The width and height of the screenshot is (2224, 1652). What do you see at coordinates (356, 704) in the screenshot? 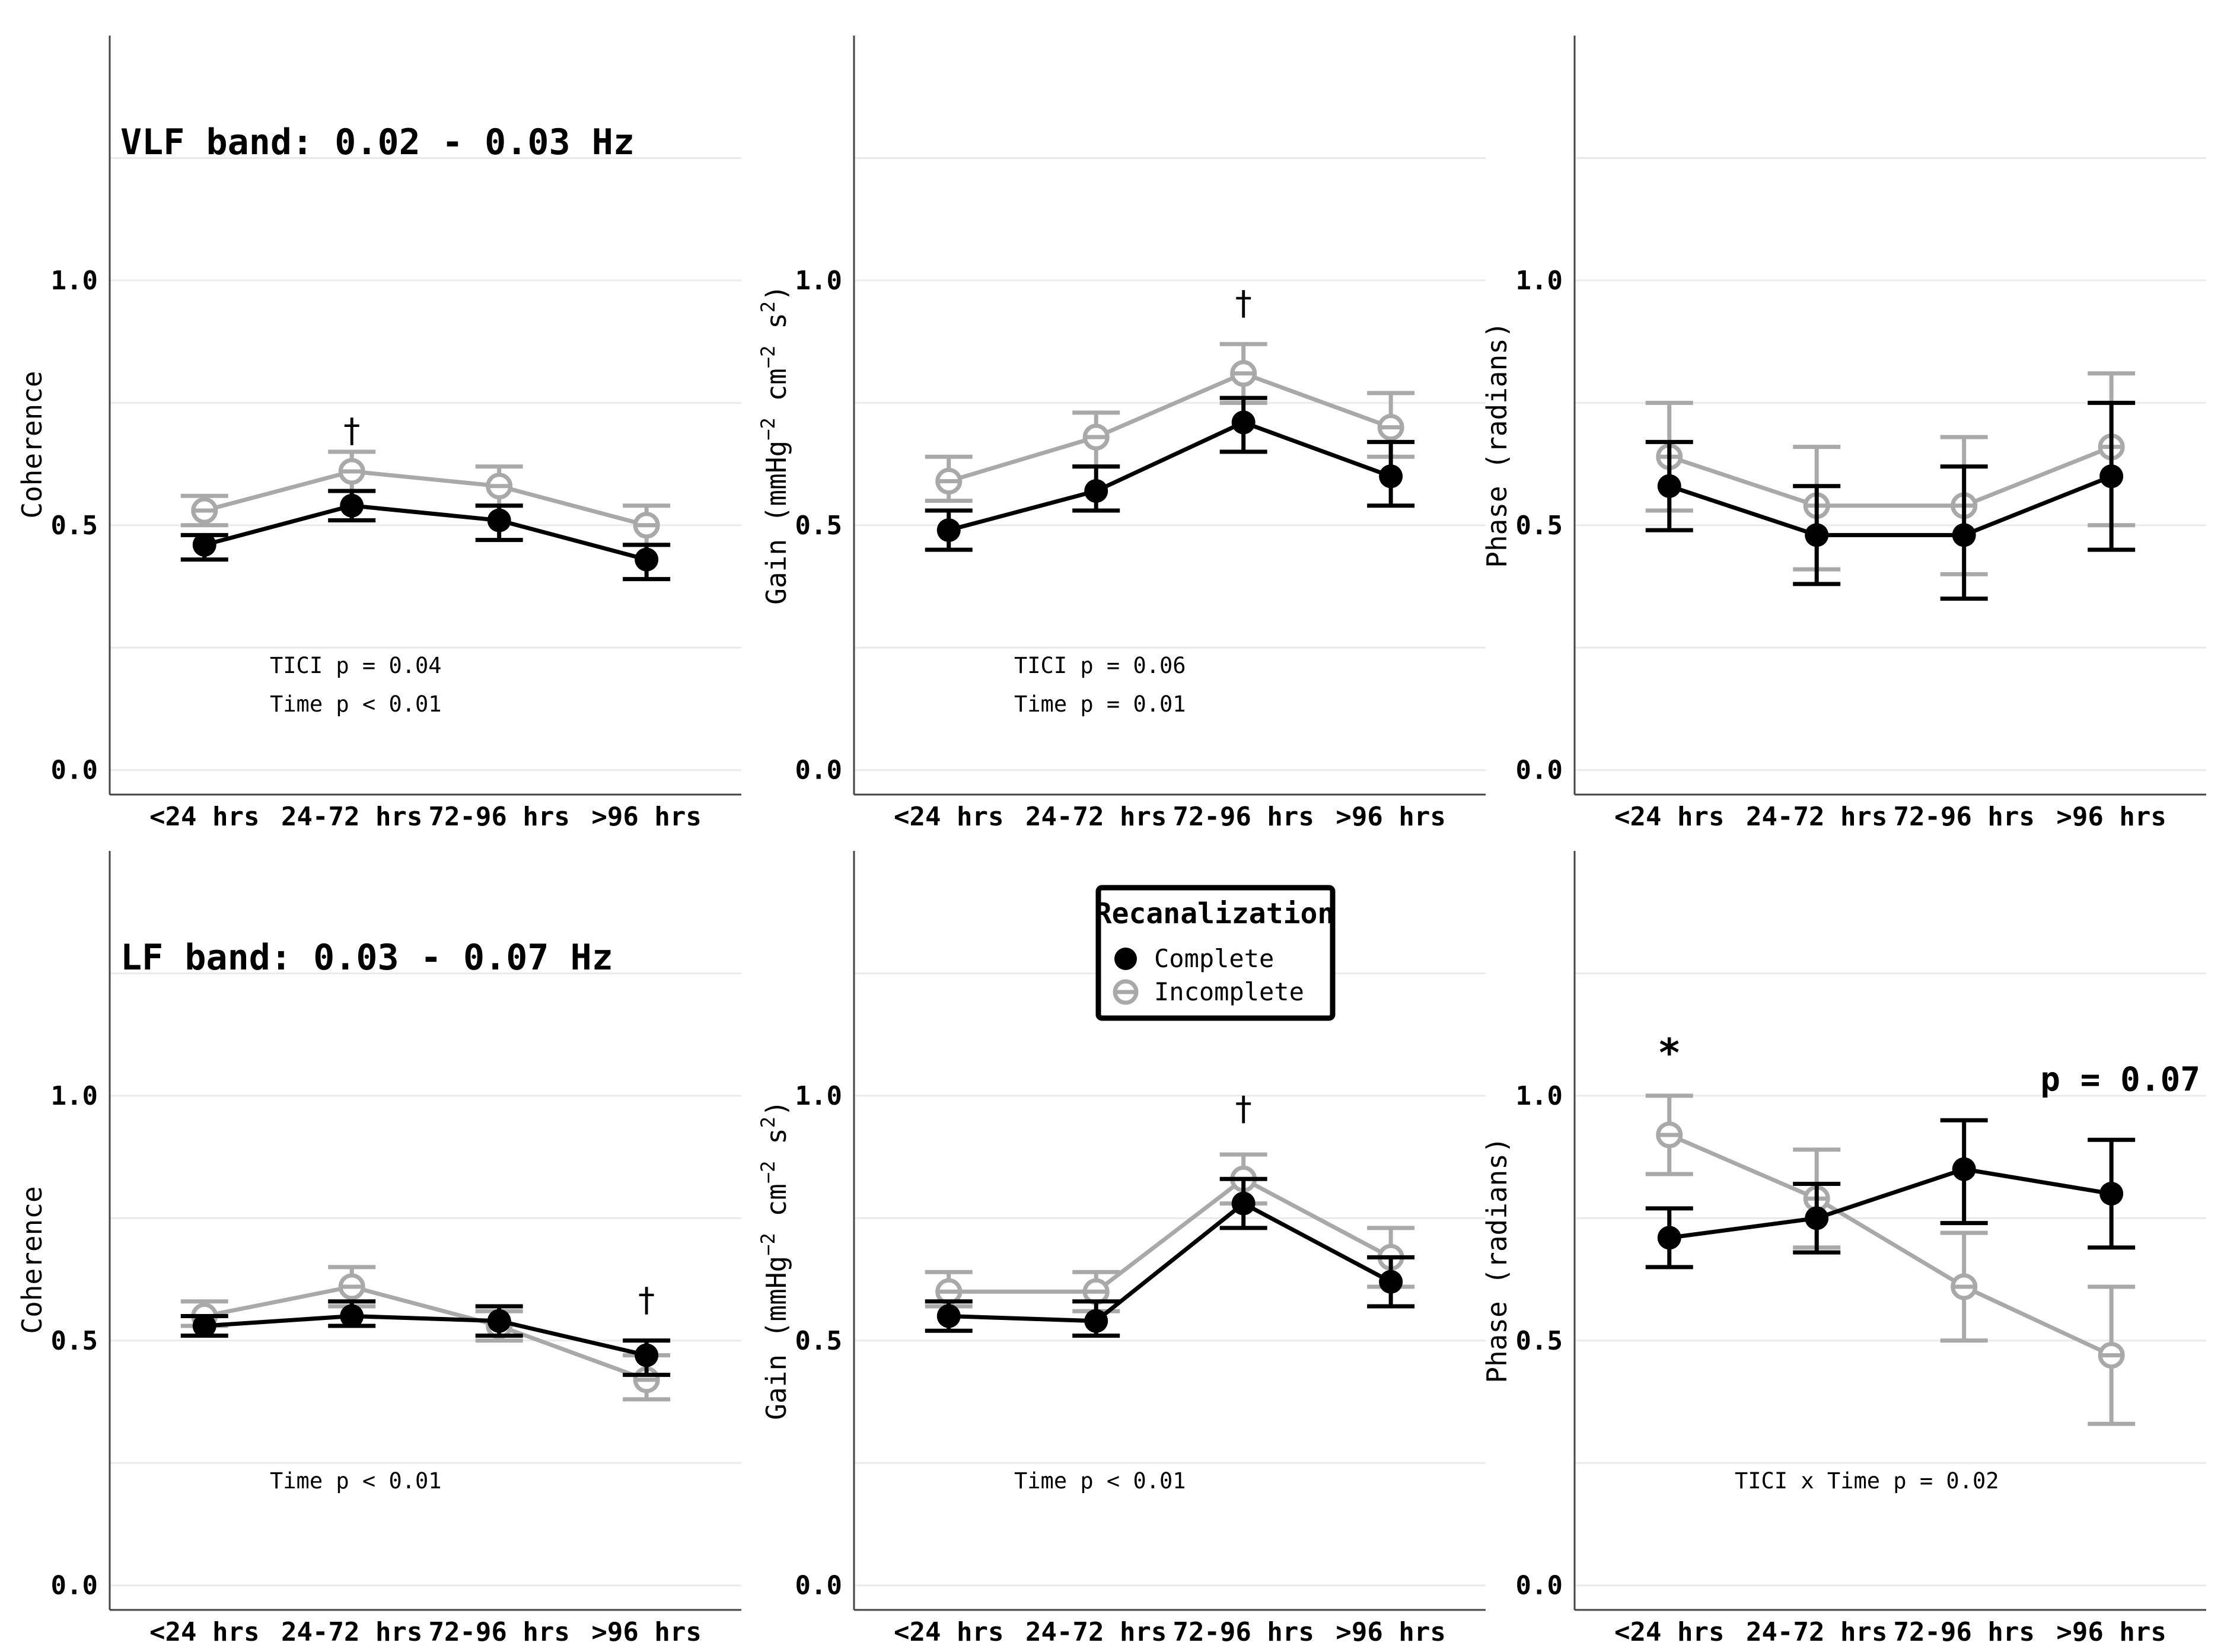
I see `stat-text: Time p < 0.01` at bounding box center [356, 704].